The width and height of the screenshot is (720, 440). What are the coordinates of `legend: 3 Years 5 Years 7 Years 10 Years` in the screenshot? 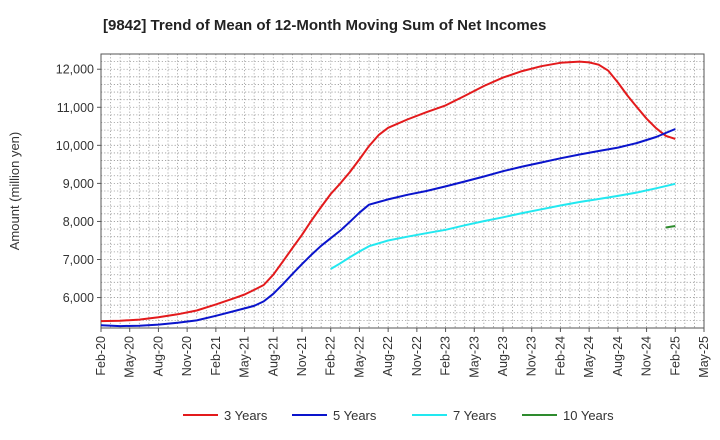 It's located at (398, 415).